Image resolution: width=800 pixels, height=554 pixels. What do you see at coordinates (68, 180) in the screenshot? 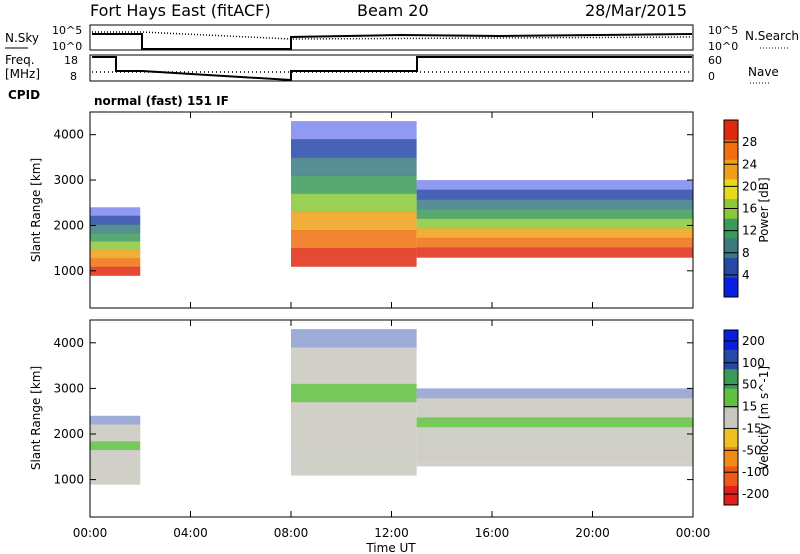
I see `y-tick-label: 3000` at bounding box center [68, 180].